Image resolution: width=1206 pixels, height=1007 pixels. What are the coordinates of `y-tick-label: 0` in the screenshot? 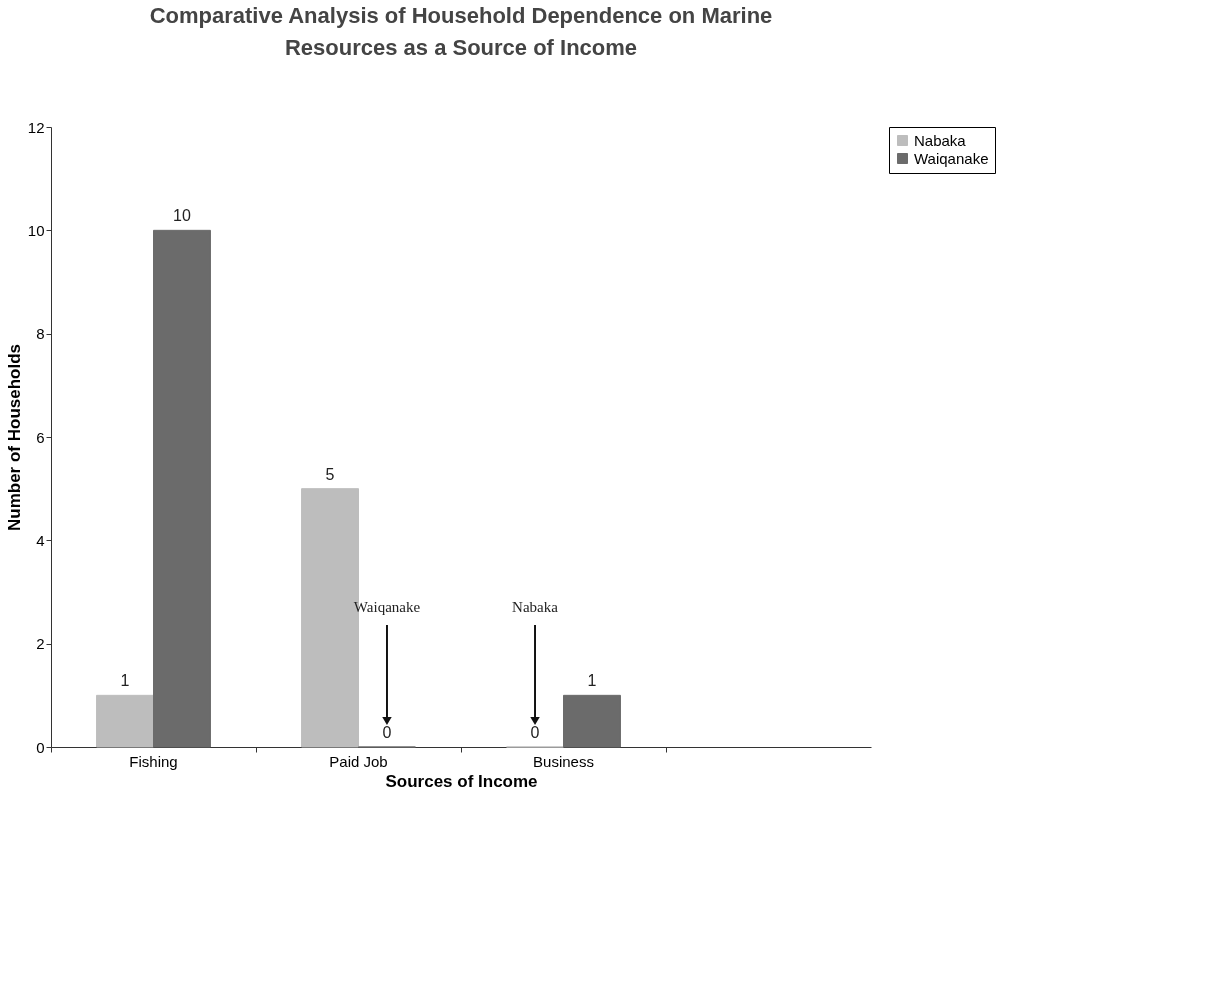 It's located at (40, 747).